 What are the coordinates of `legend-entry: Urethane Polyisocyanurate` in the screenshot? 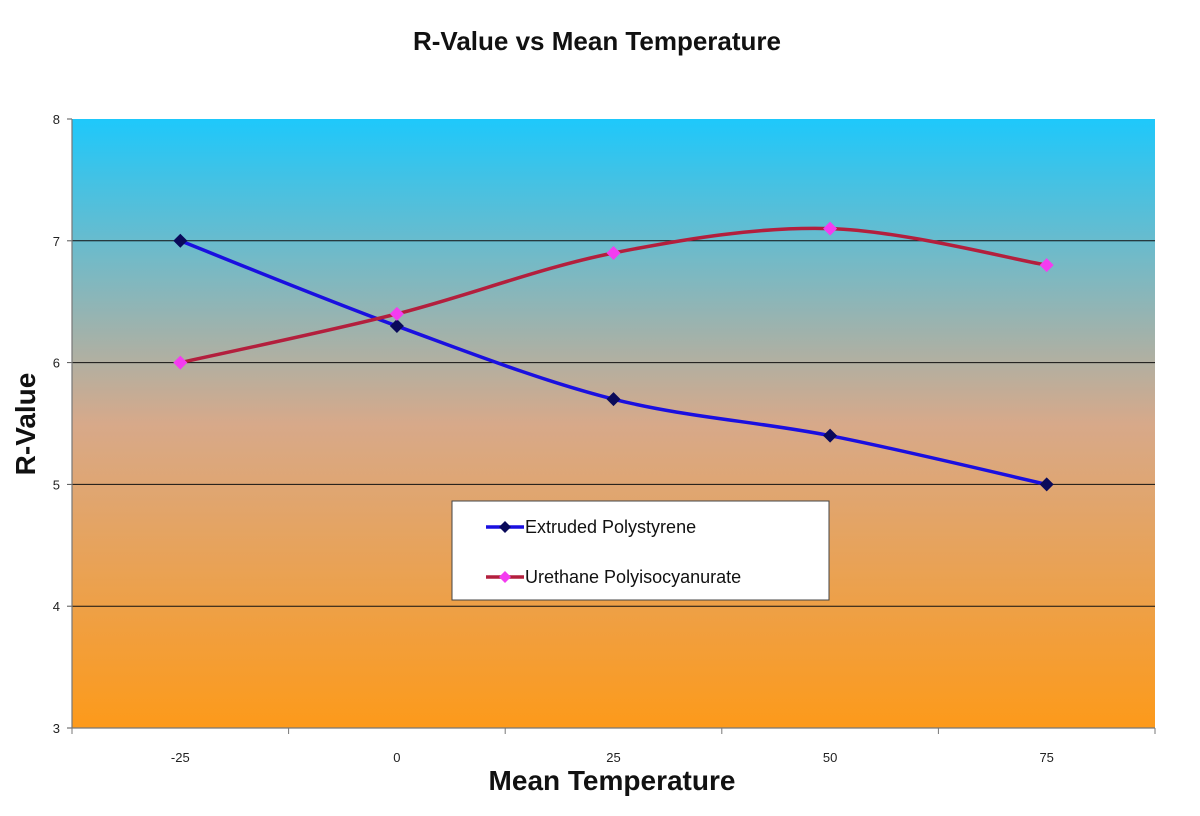 It's located at (613, 577).